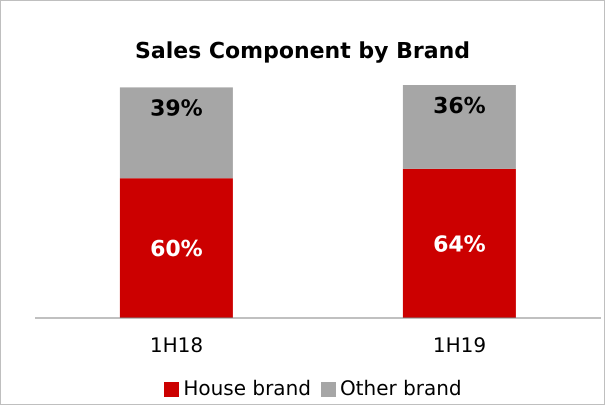 Image resolution: width=605 pixels, height=405 pixels. I want to click on data-label: 39%, so click(176, 109).